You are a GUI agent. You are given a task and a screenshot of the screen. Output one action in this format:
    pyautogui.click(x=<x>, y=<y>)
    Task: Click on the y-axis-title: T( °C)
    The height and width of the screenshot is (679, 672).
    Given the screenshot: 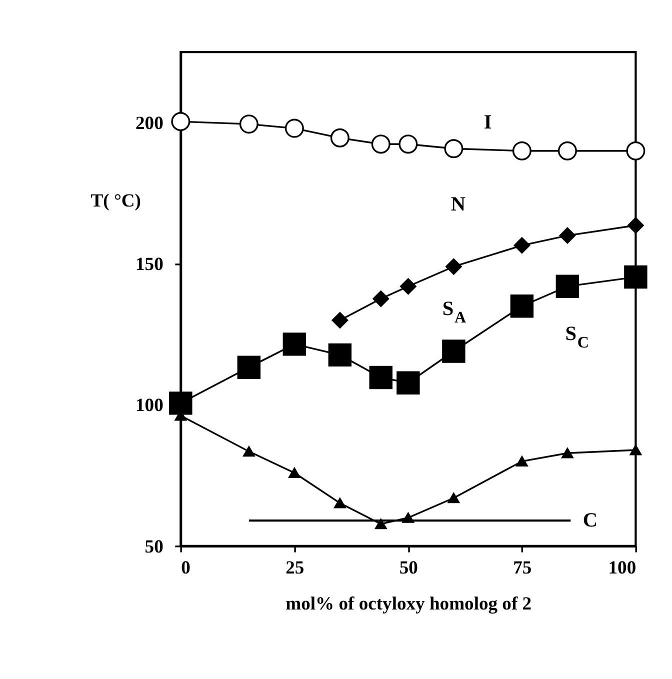 What is the action you would take?
    pyautogui.click(x=115, y=201)
    